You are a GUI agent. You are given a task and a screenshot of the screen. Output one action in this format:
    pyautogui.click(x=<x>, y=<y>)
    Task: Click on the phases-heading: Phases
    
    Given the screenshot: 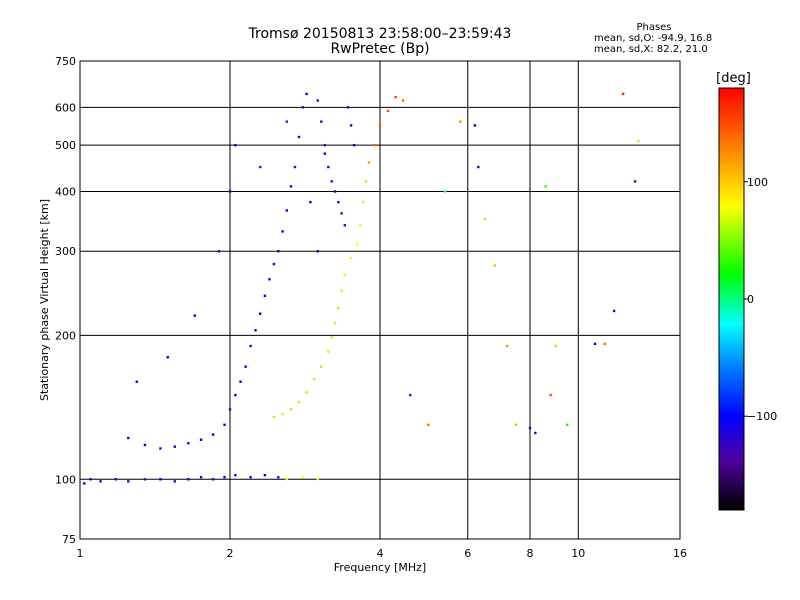 What is the action you would take?
    pyautogui.click(x=654, y=27)
    